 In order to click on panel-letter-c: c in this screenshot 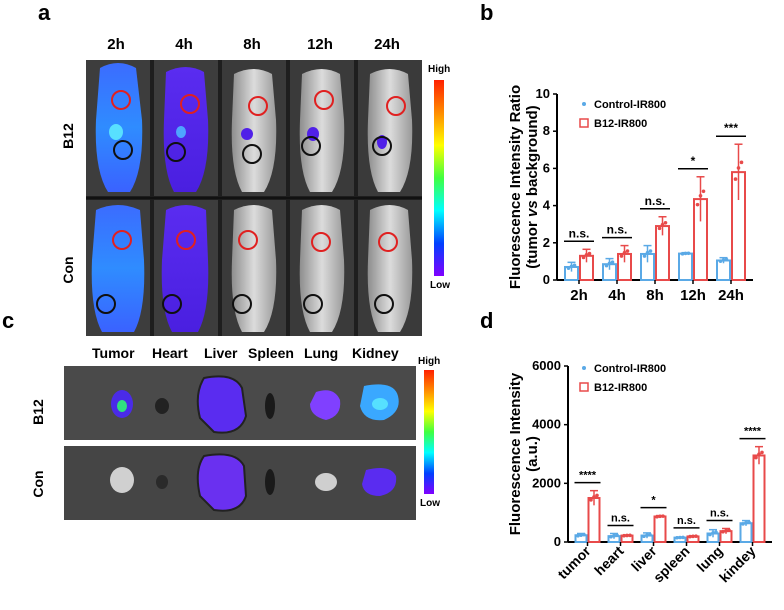, I will do `click(8, 320)`.